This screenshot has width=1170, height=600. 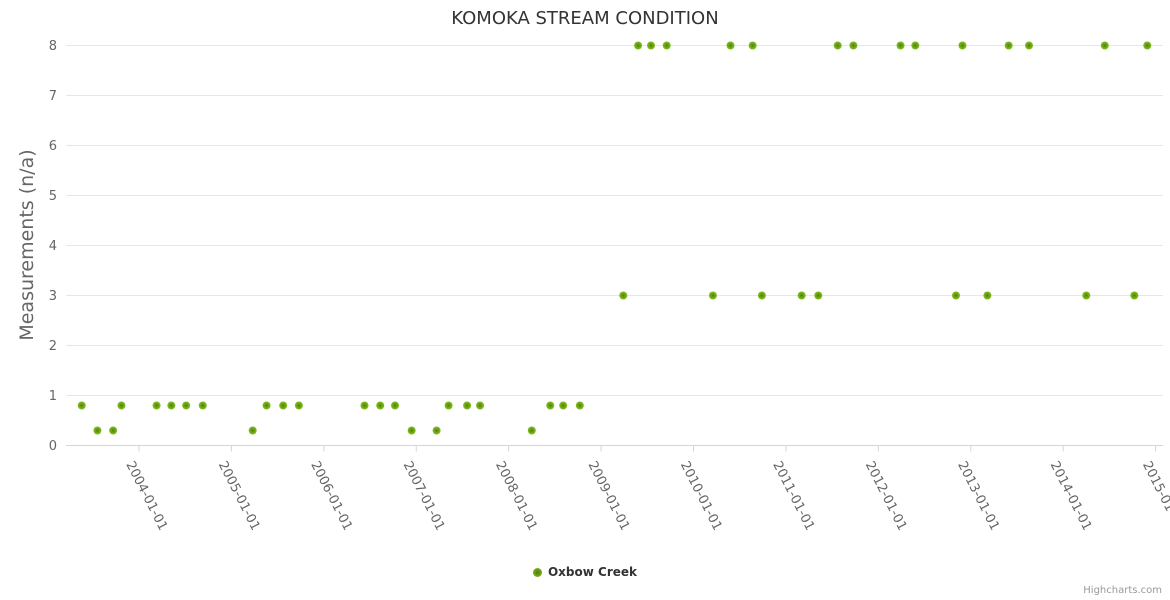 I want to click on x-tick-label: 2008-01-01, so click(x=516, y=496).